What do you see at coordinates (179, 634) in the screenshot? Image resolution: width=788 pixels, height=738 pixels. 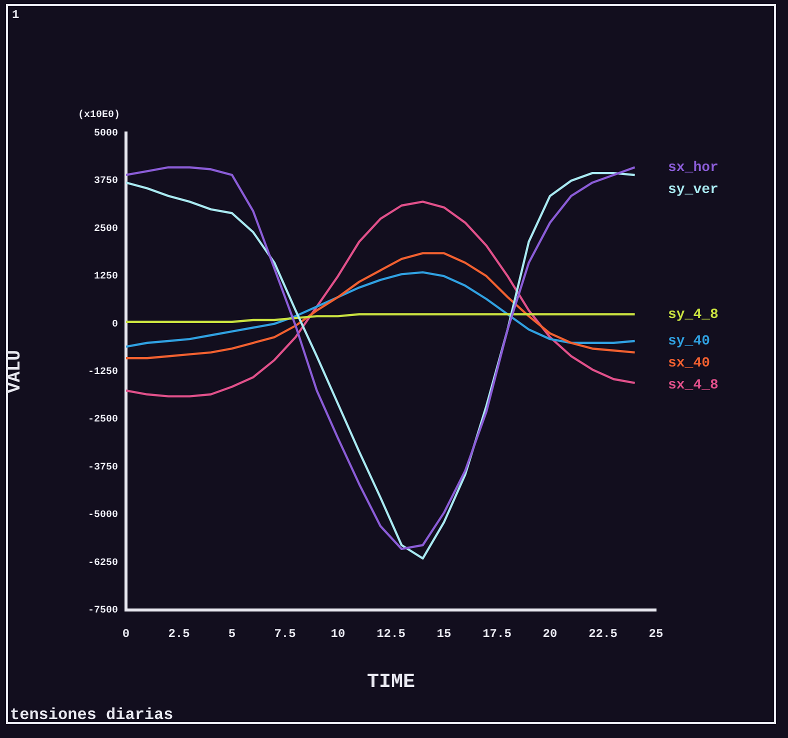 I see `x-tick-label: 2.5` at bounding box center [179, 634].